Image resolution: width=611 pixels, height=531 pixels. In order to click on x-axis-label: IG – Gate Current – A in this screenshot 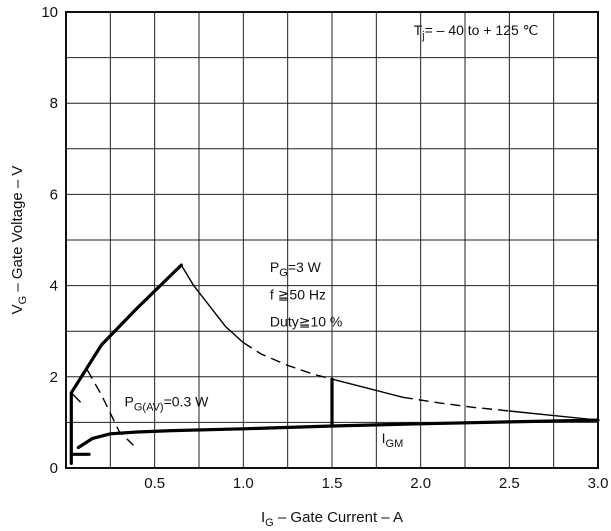, I will do `click(332, 519)`.